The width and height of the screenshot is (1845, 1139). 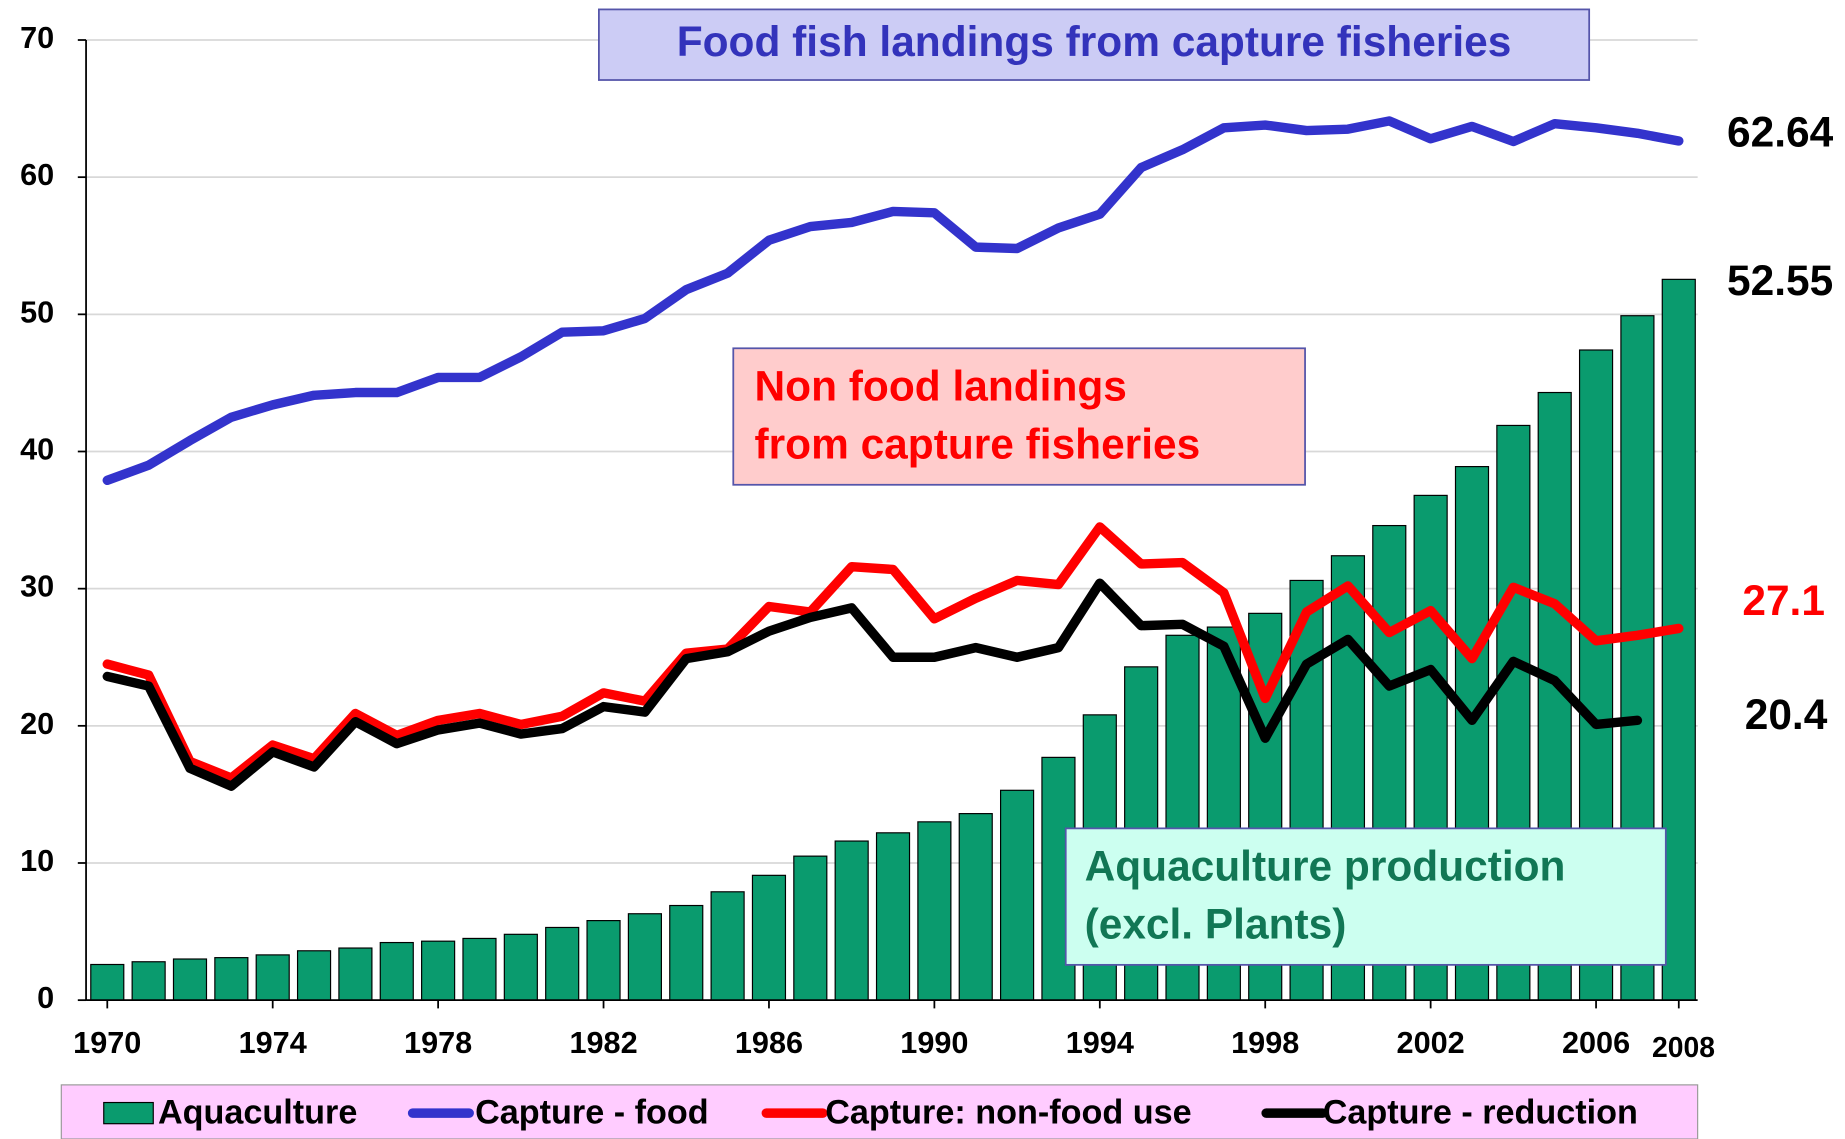 What do you see at coordinates (603, 1043) in the screenshot?
I see `x-tick-label: 1982` at bounding box center [603, 1043].